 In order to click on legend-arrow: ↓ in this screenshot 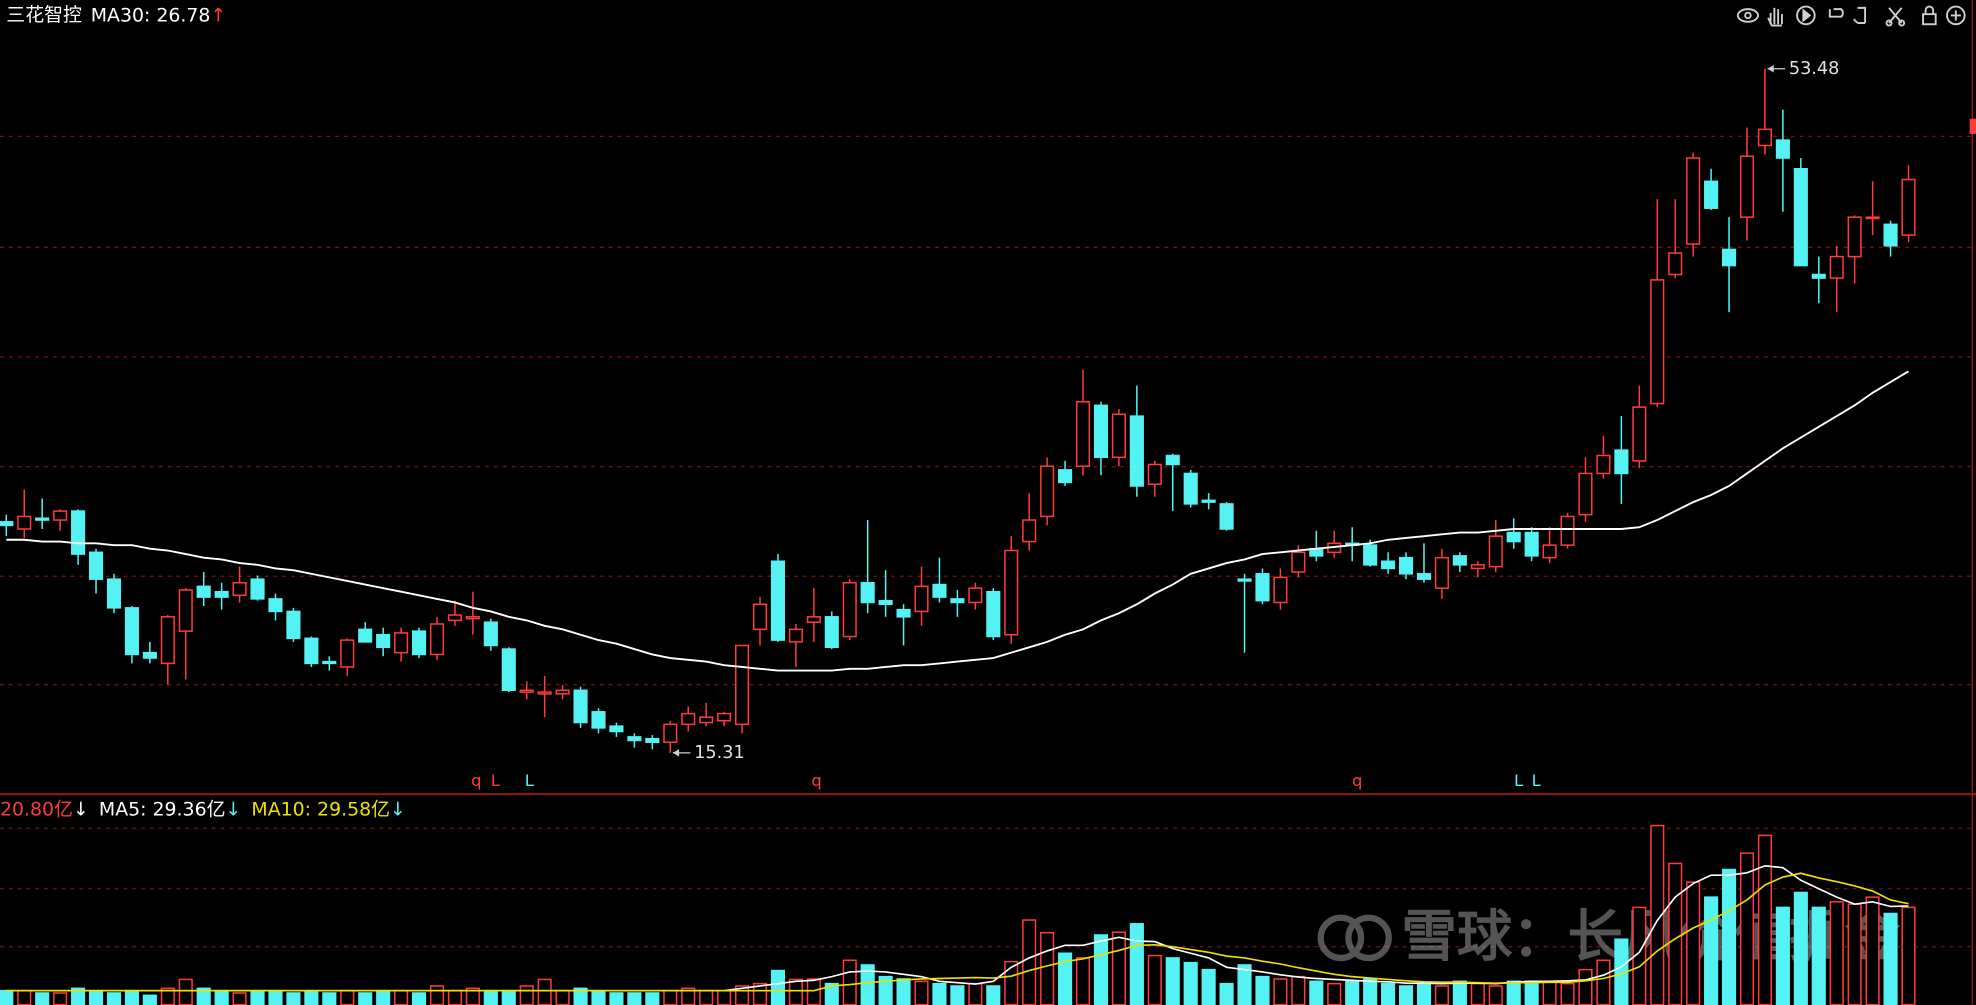, I will do `click(398, 809)`.